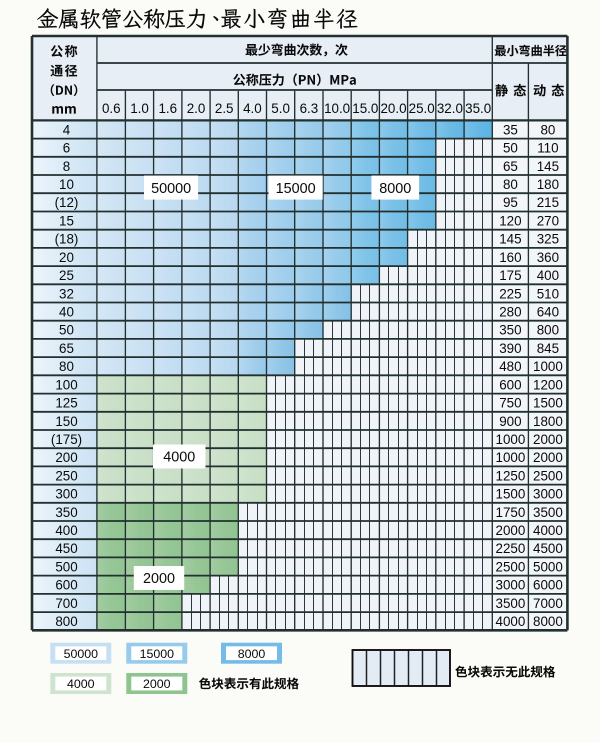  Describe the element at coordinates (510, 293) in the screenshot. I see `svg-text: 225` at that location.